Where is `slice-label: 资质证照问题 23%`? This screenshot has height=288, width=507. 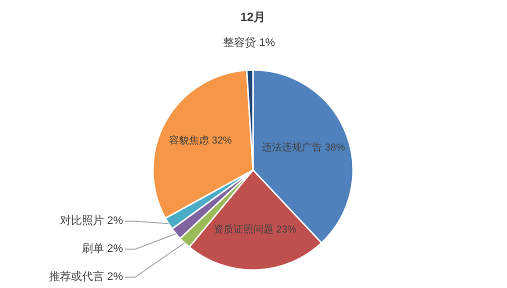
slice-label: 资质证照问题 23% is located at coordinates (254, 230).